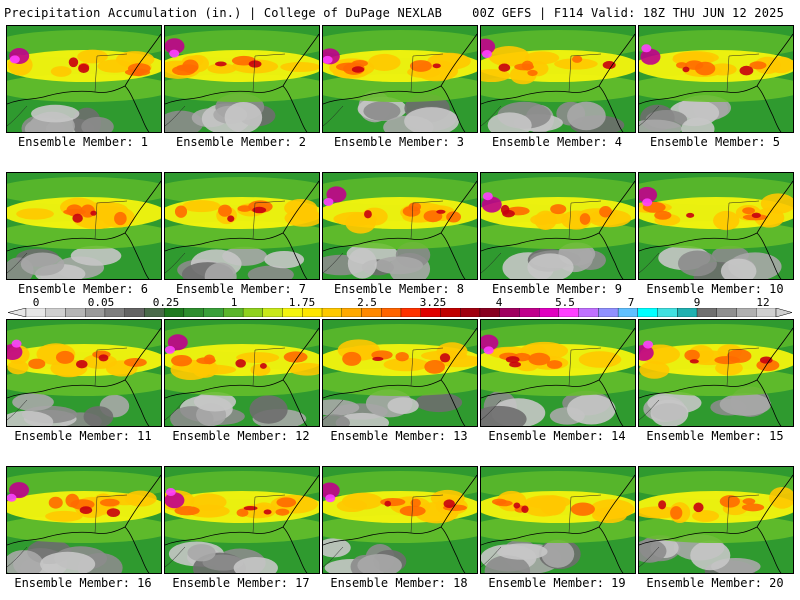 The image size is (800, 600). What do you see at coordinates (101, 302) in the screenshot?
I see `colorbar-tick-label: 0.05` at bounding box center [101, 302].